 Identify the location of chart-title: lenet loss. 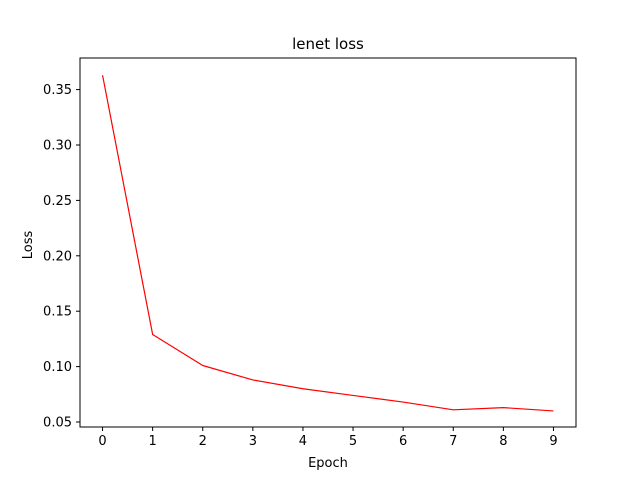
(328, 44).